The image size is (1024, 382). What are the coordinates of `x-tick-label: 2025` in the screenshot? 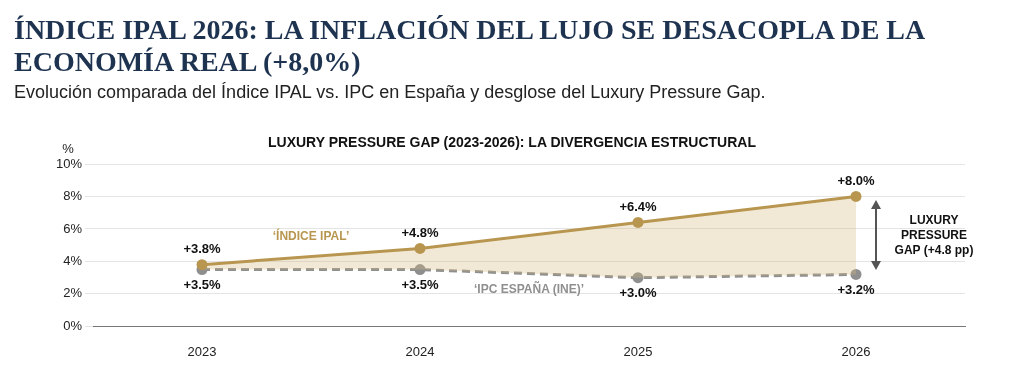 It's located at (638, 351).